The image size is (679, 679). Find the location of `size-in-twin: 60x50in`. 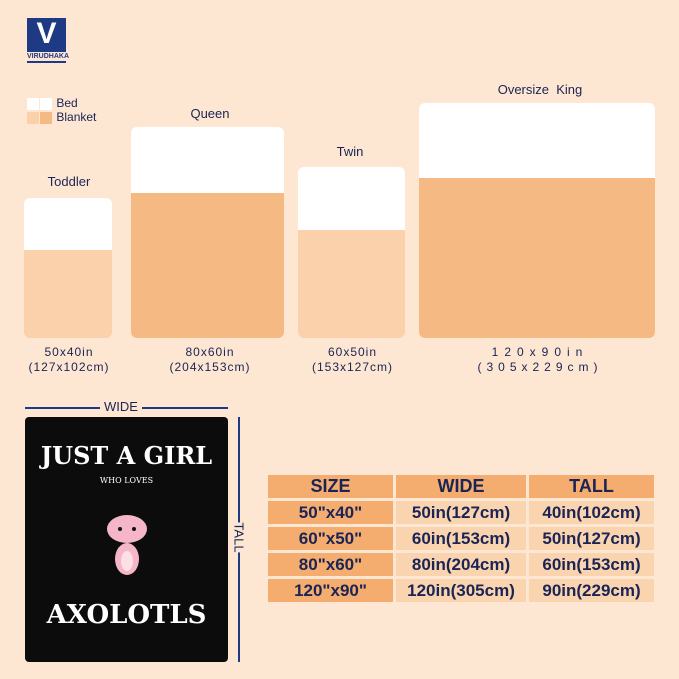

size-in-twin: 60x50in is located at coordinates (352, 352).